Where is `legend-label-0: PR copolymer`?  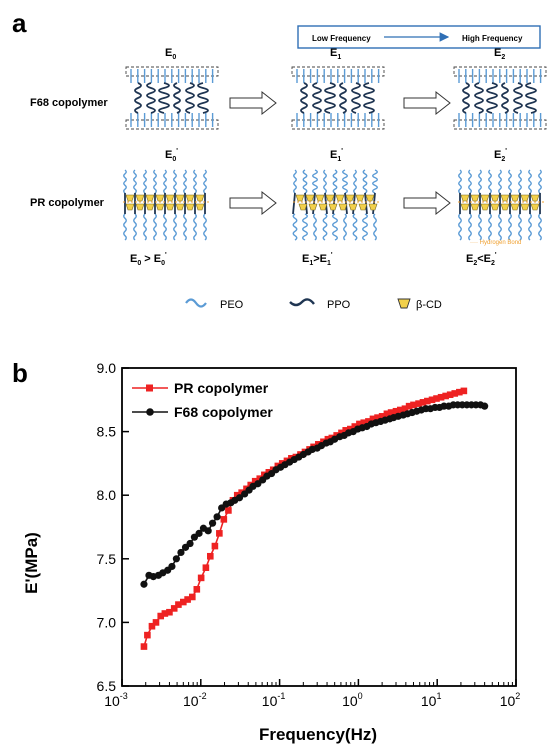
legend-label-0: PR copolymer is located at coordinates (221, 388).